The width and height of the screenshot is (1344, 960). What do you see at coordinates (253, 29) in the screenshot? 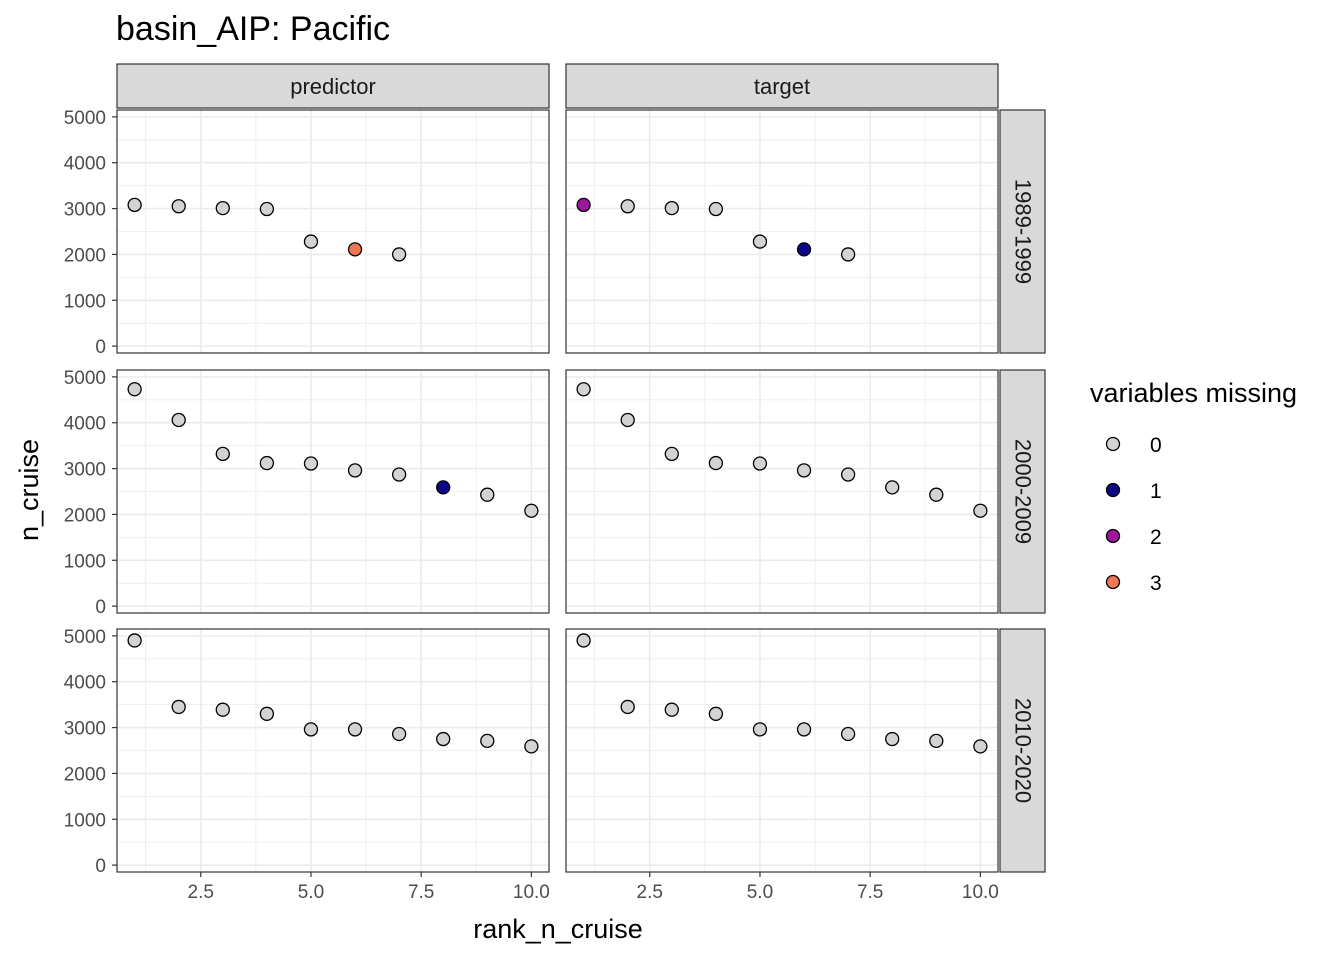
I see `chart-title: basin_AIP: Pacific` at bounding box center [253, 29].